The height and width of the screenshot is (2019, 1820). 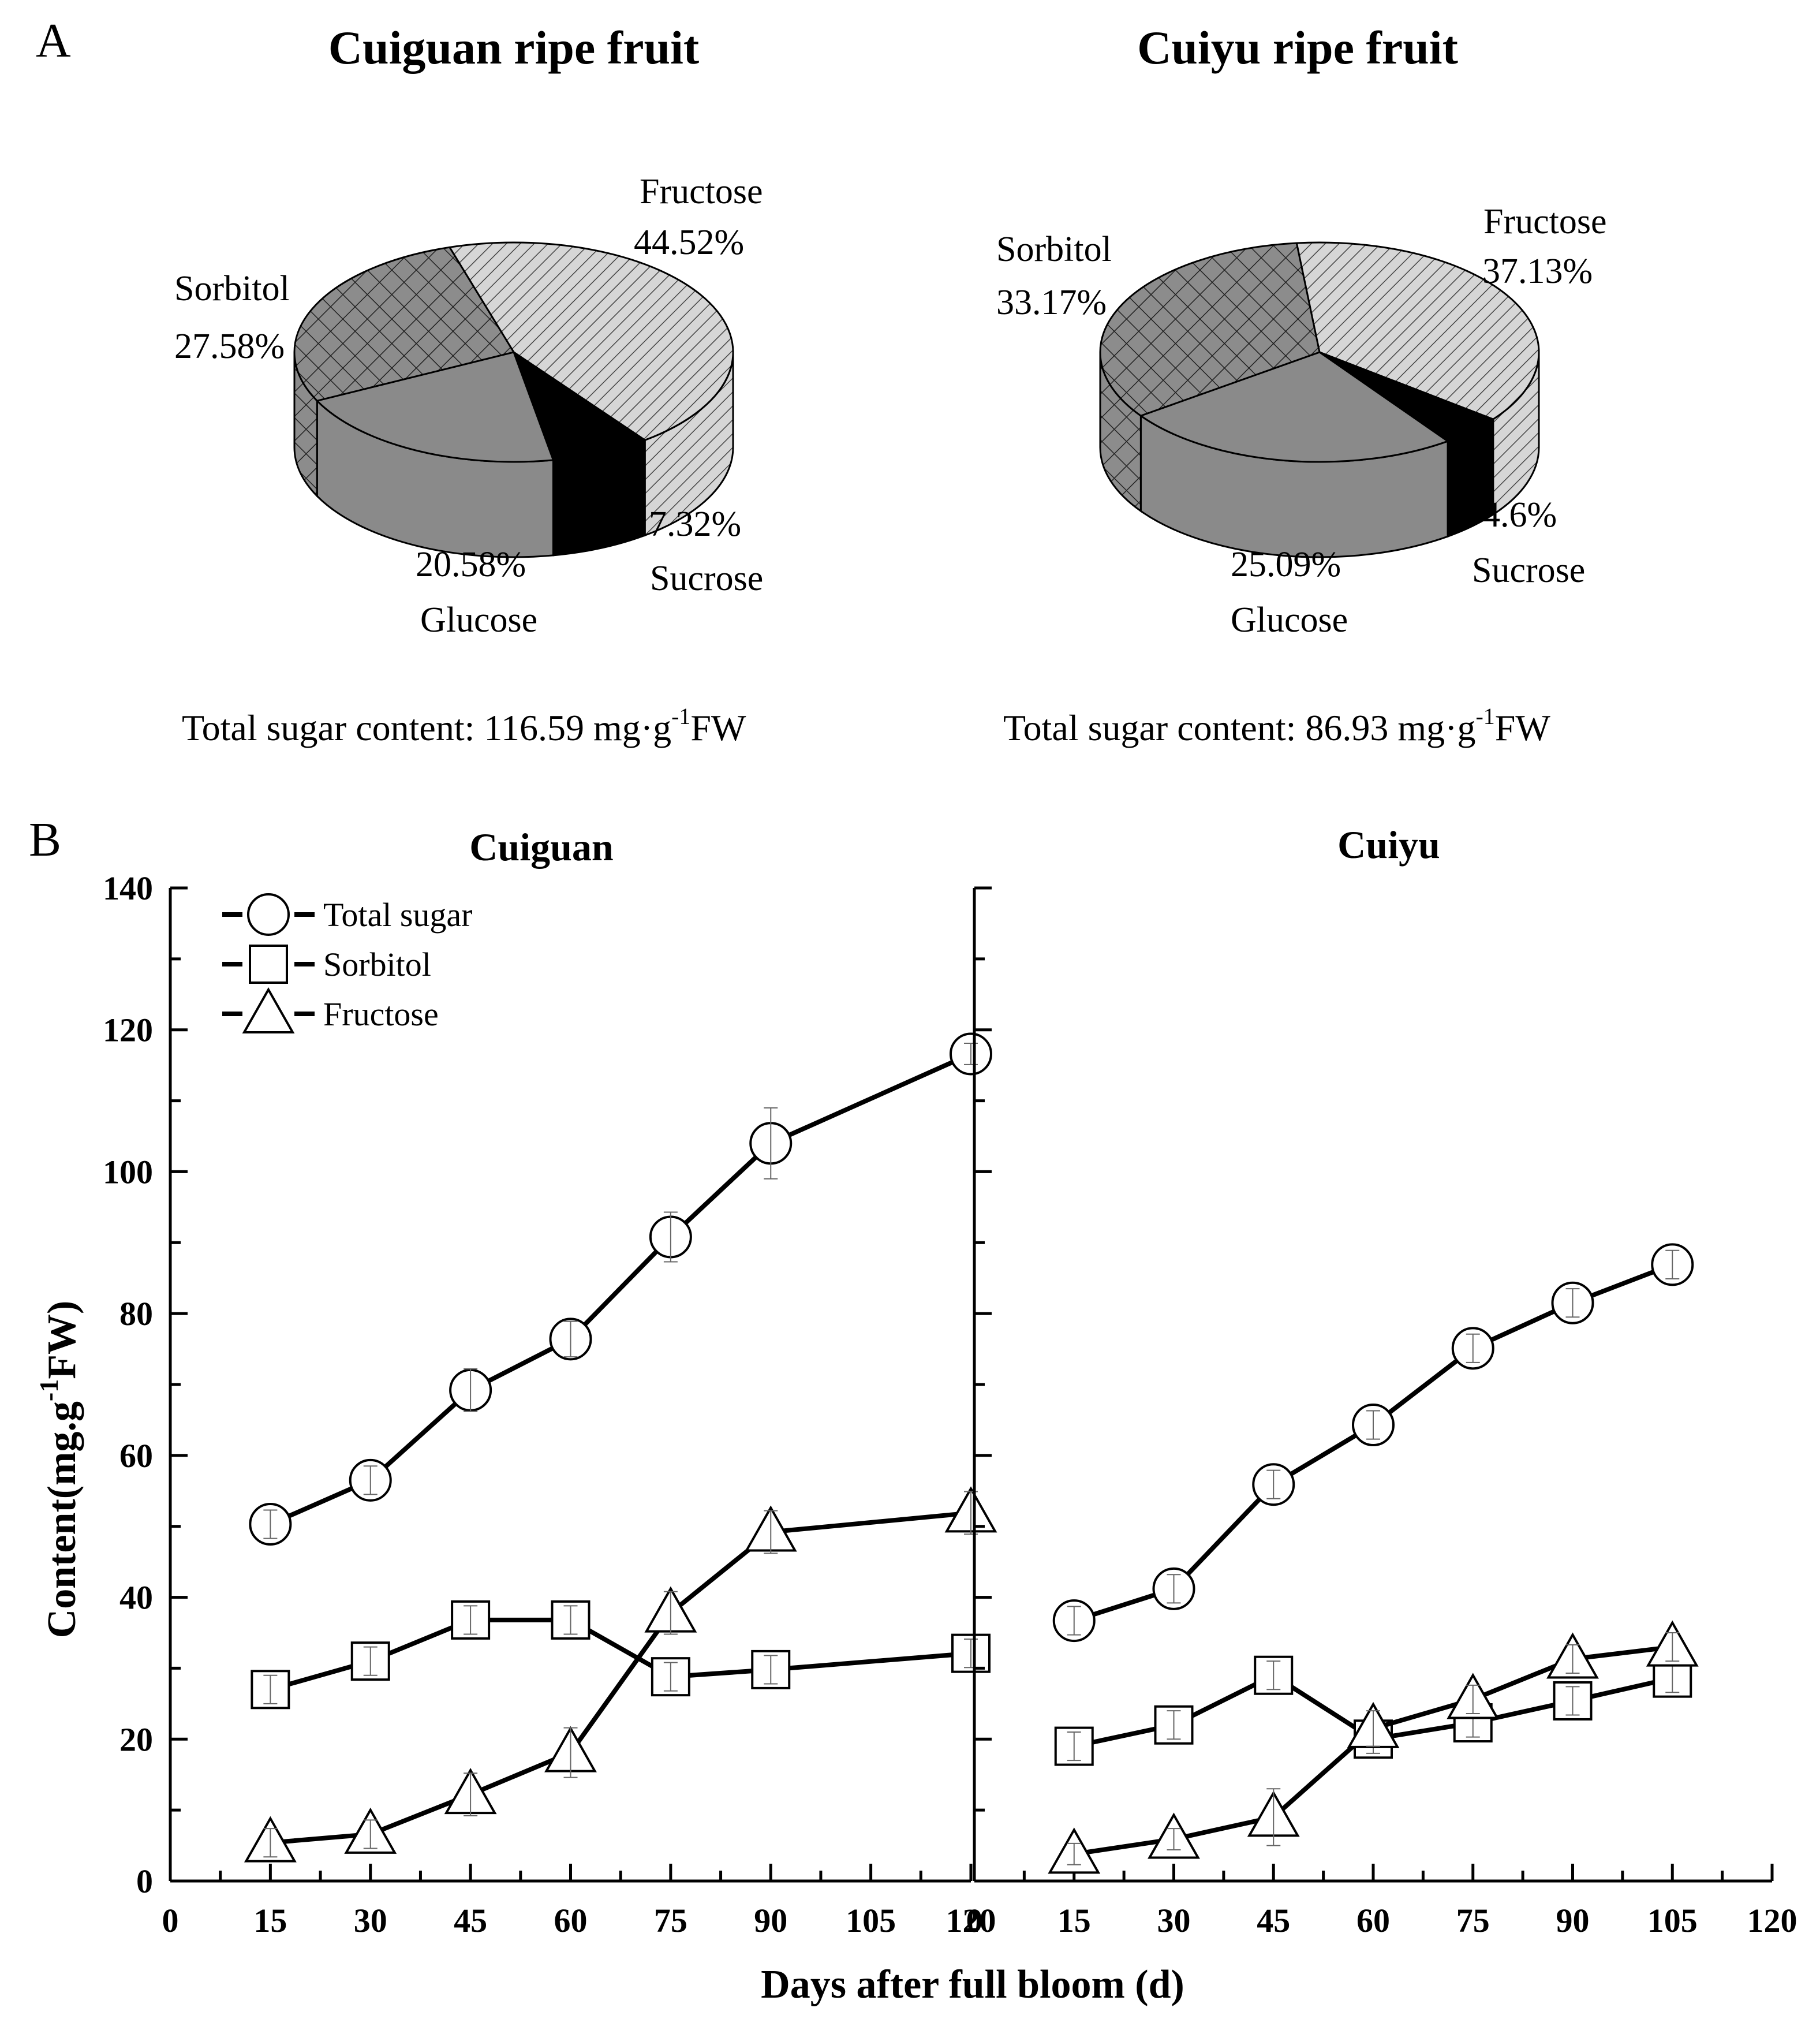 What do you see at coordinates (229, 346) in the screenshot?
I see `pie-value-sorbitol: 27.58%` at bounding box center [229, 346].